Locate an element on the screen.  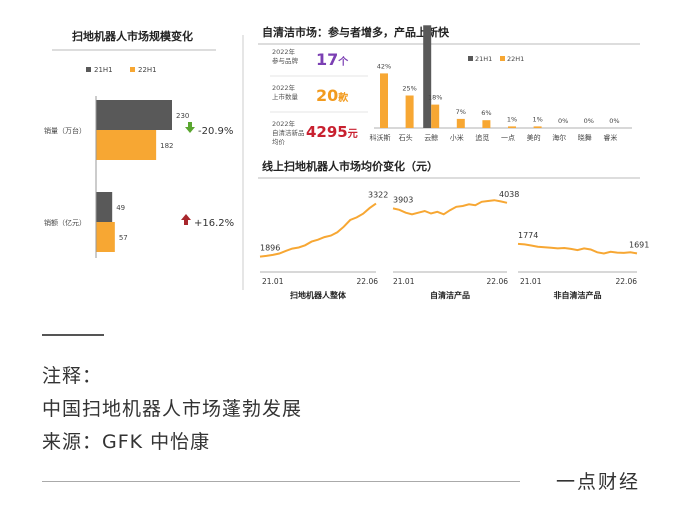
market-bar-value: 57 is located at coordinates (123, 238).